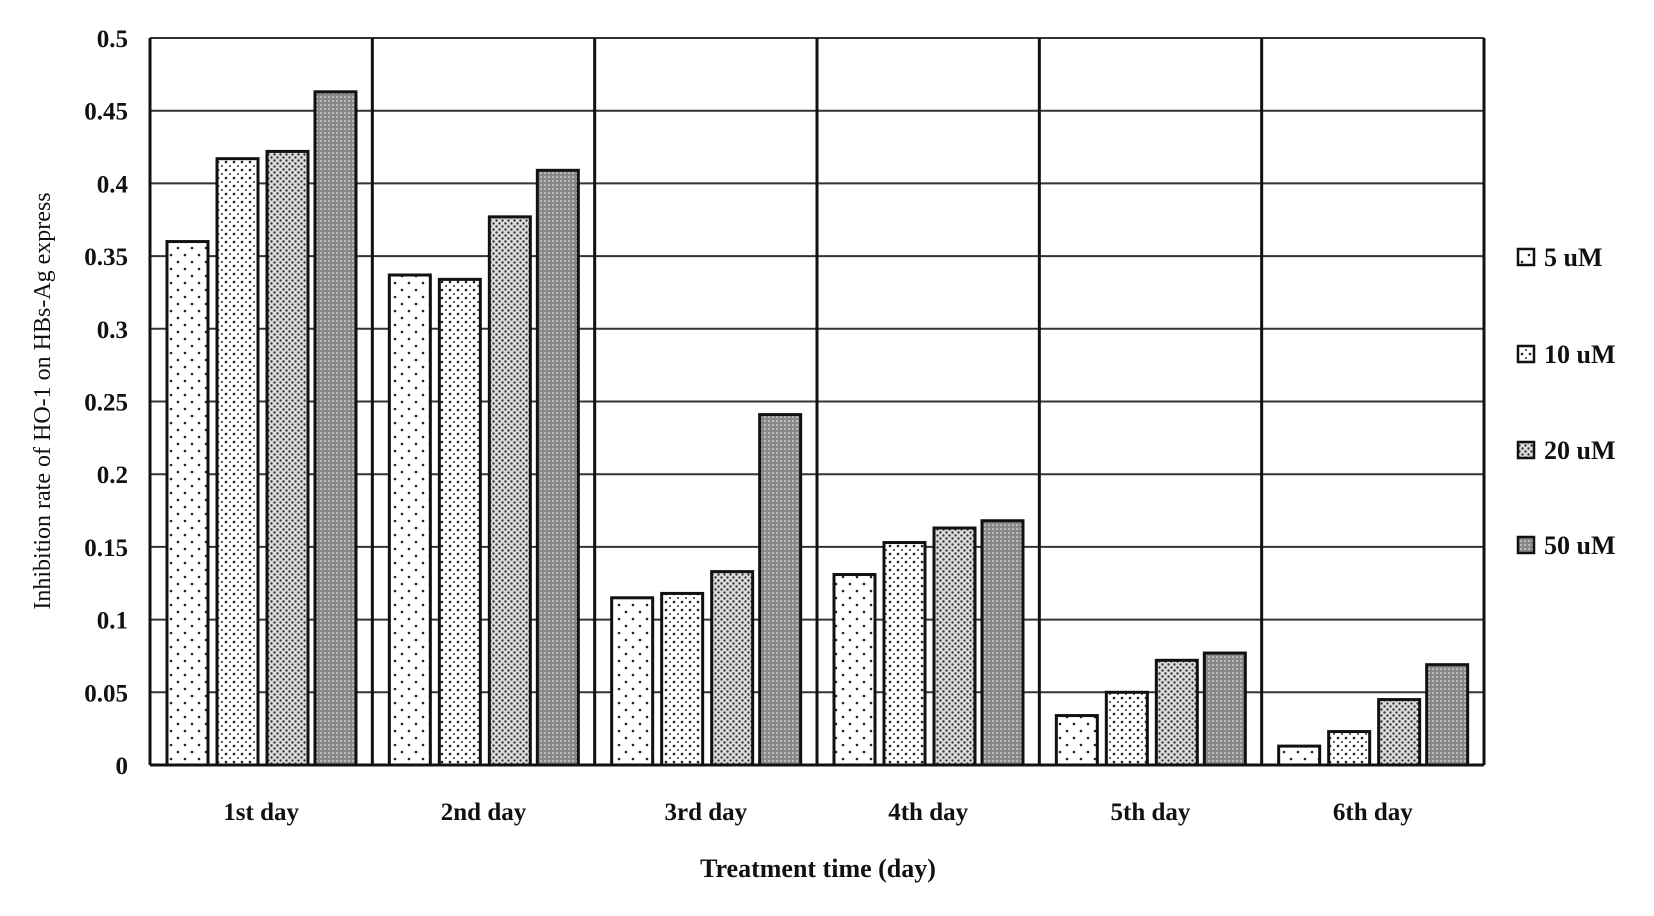 This screenshot has width=1654, height=916. I want to click on legend-label: 5 uM, so click(1573, 257).